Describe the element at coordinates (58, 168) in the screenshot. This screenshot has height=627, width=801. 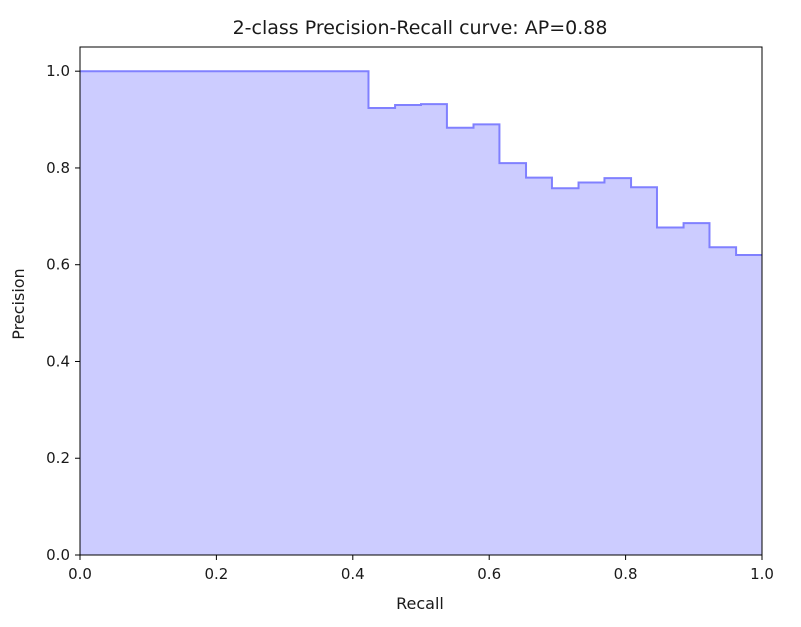
I see `y-tick-label: 0.8` at that location.